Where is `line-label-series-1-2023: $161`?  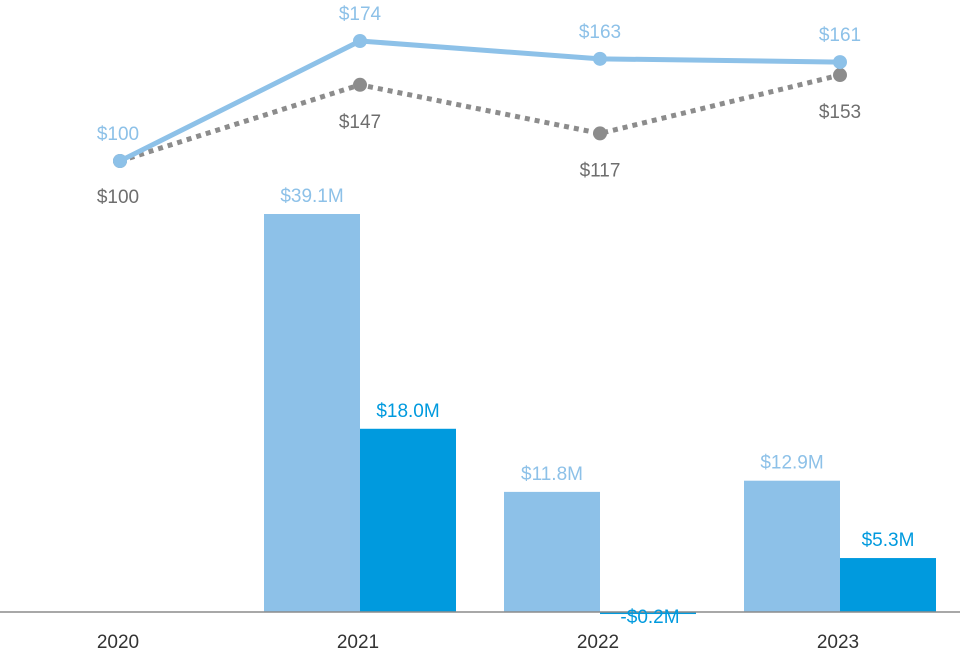
line-label-series-1-2023: $161 is located at coordinates (840, 35).